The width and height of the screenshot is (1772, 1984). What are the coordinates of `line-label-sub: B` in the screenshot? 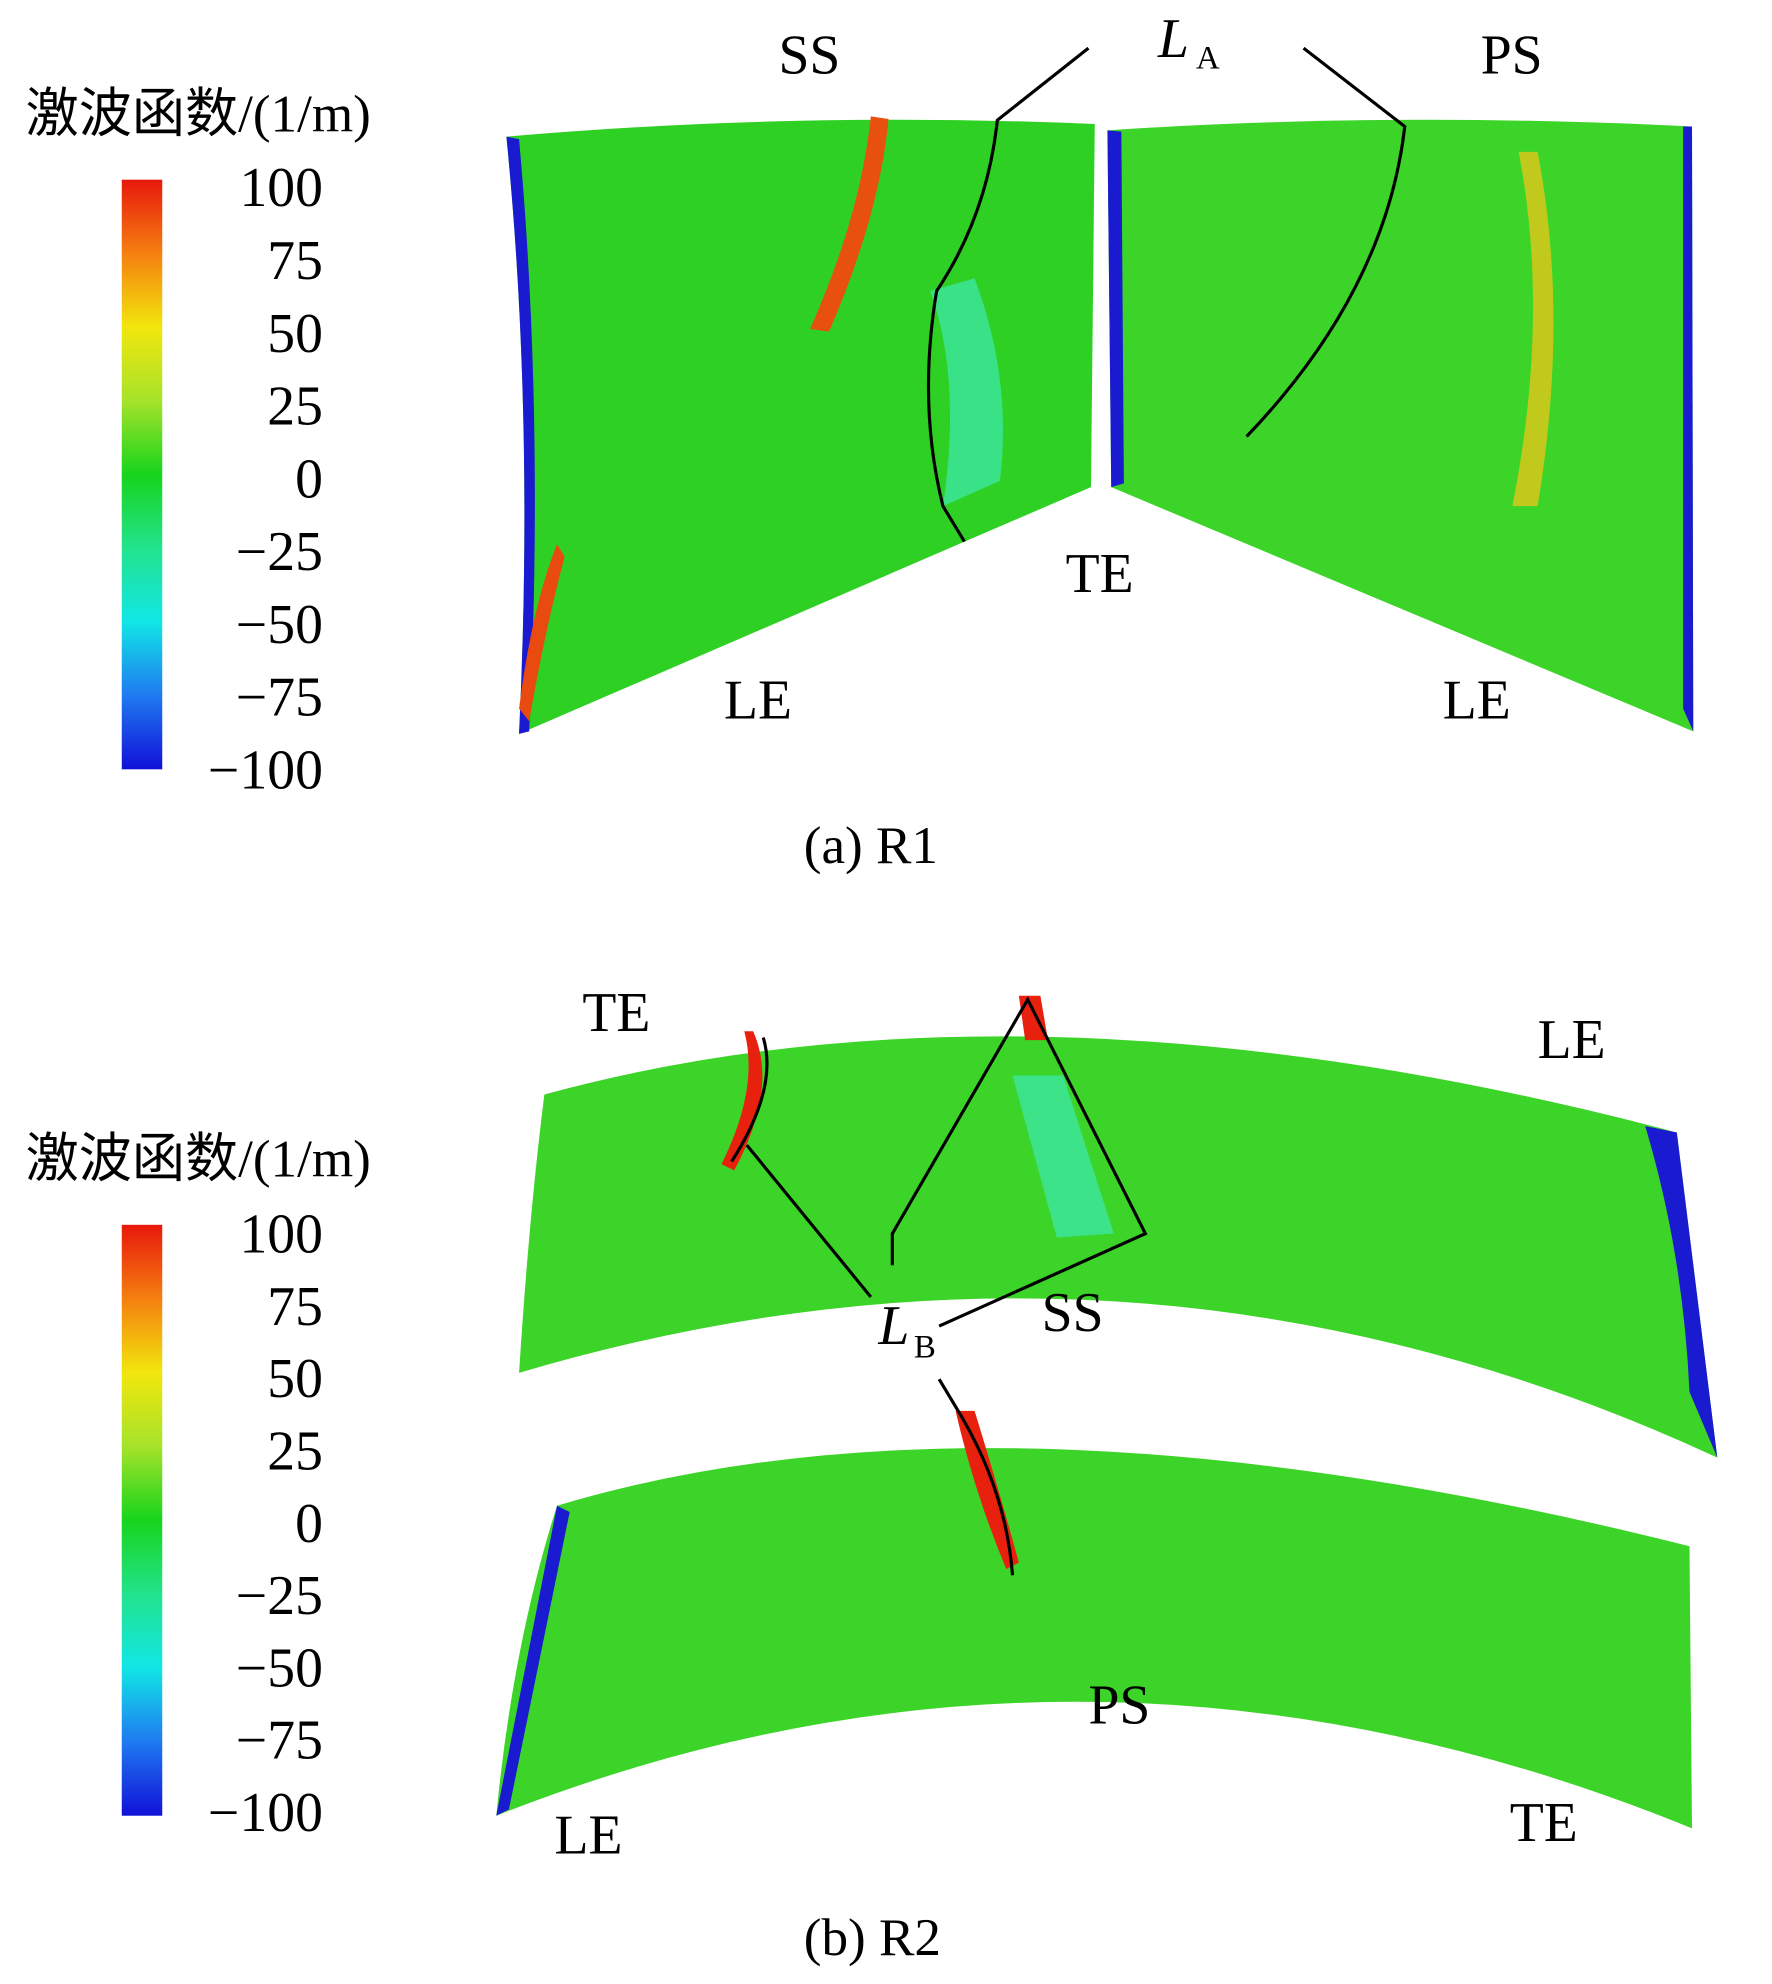 It's located at (925, 1348).